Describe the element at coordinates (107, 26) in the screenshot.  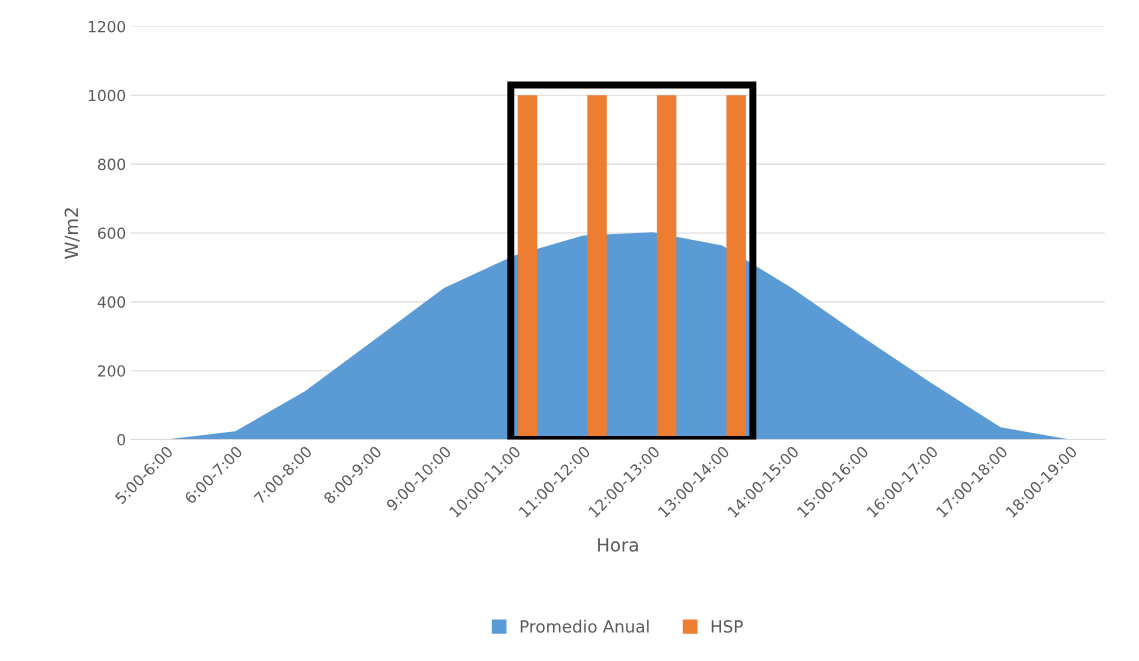
I see `y-tick-label: 1200` at that location.